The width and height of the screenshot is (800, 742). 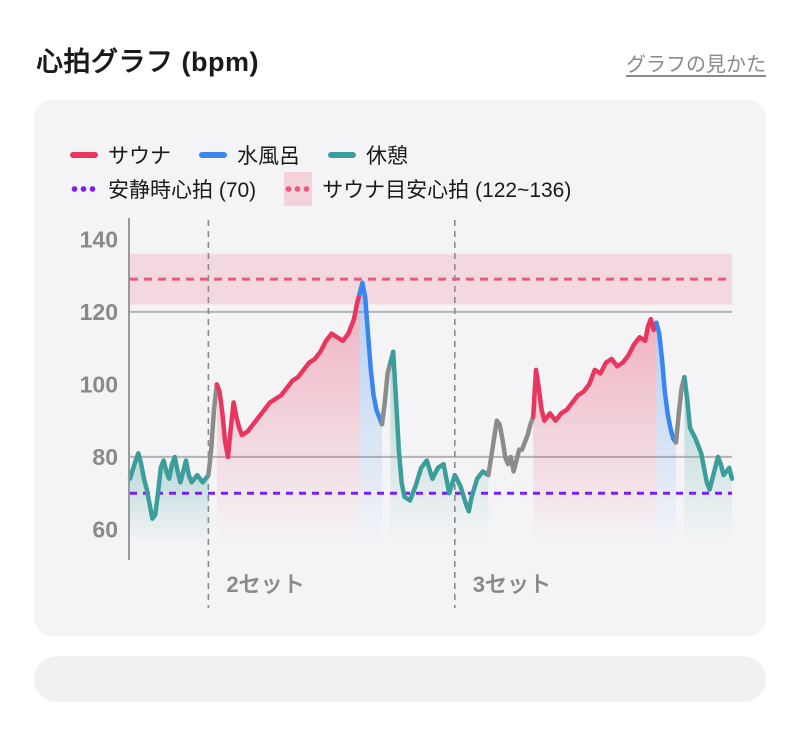 I want to click on legend: サウナ 水風呂 休憩 安静時心拍 (70) サウナ目安心拍 (122~136), so click(x=334, y=172).